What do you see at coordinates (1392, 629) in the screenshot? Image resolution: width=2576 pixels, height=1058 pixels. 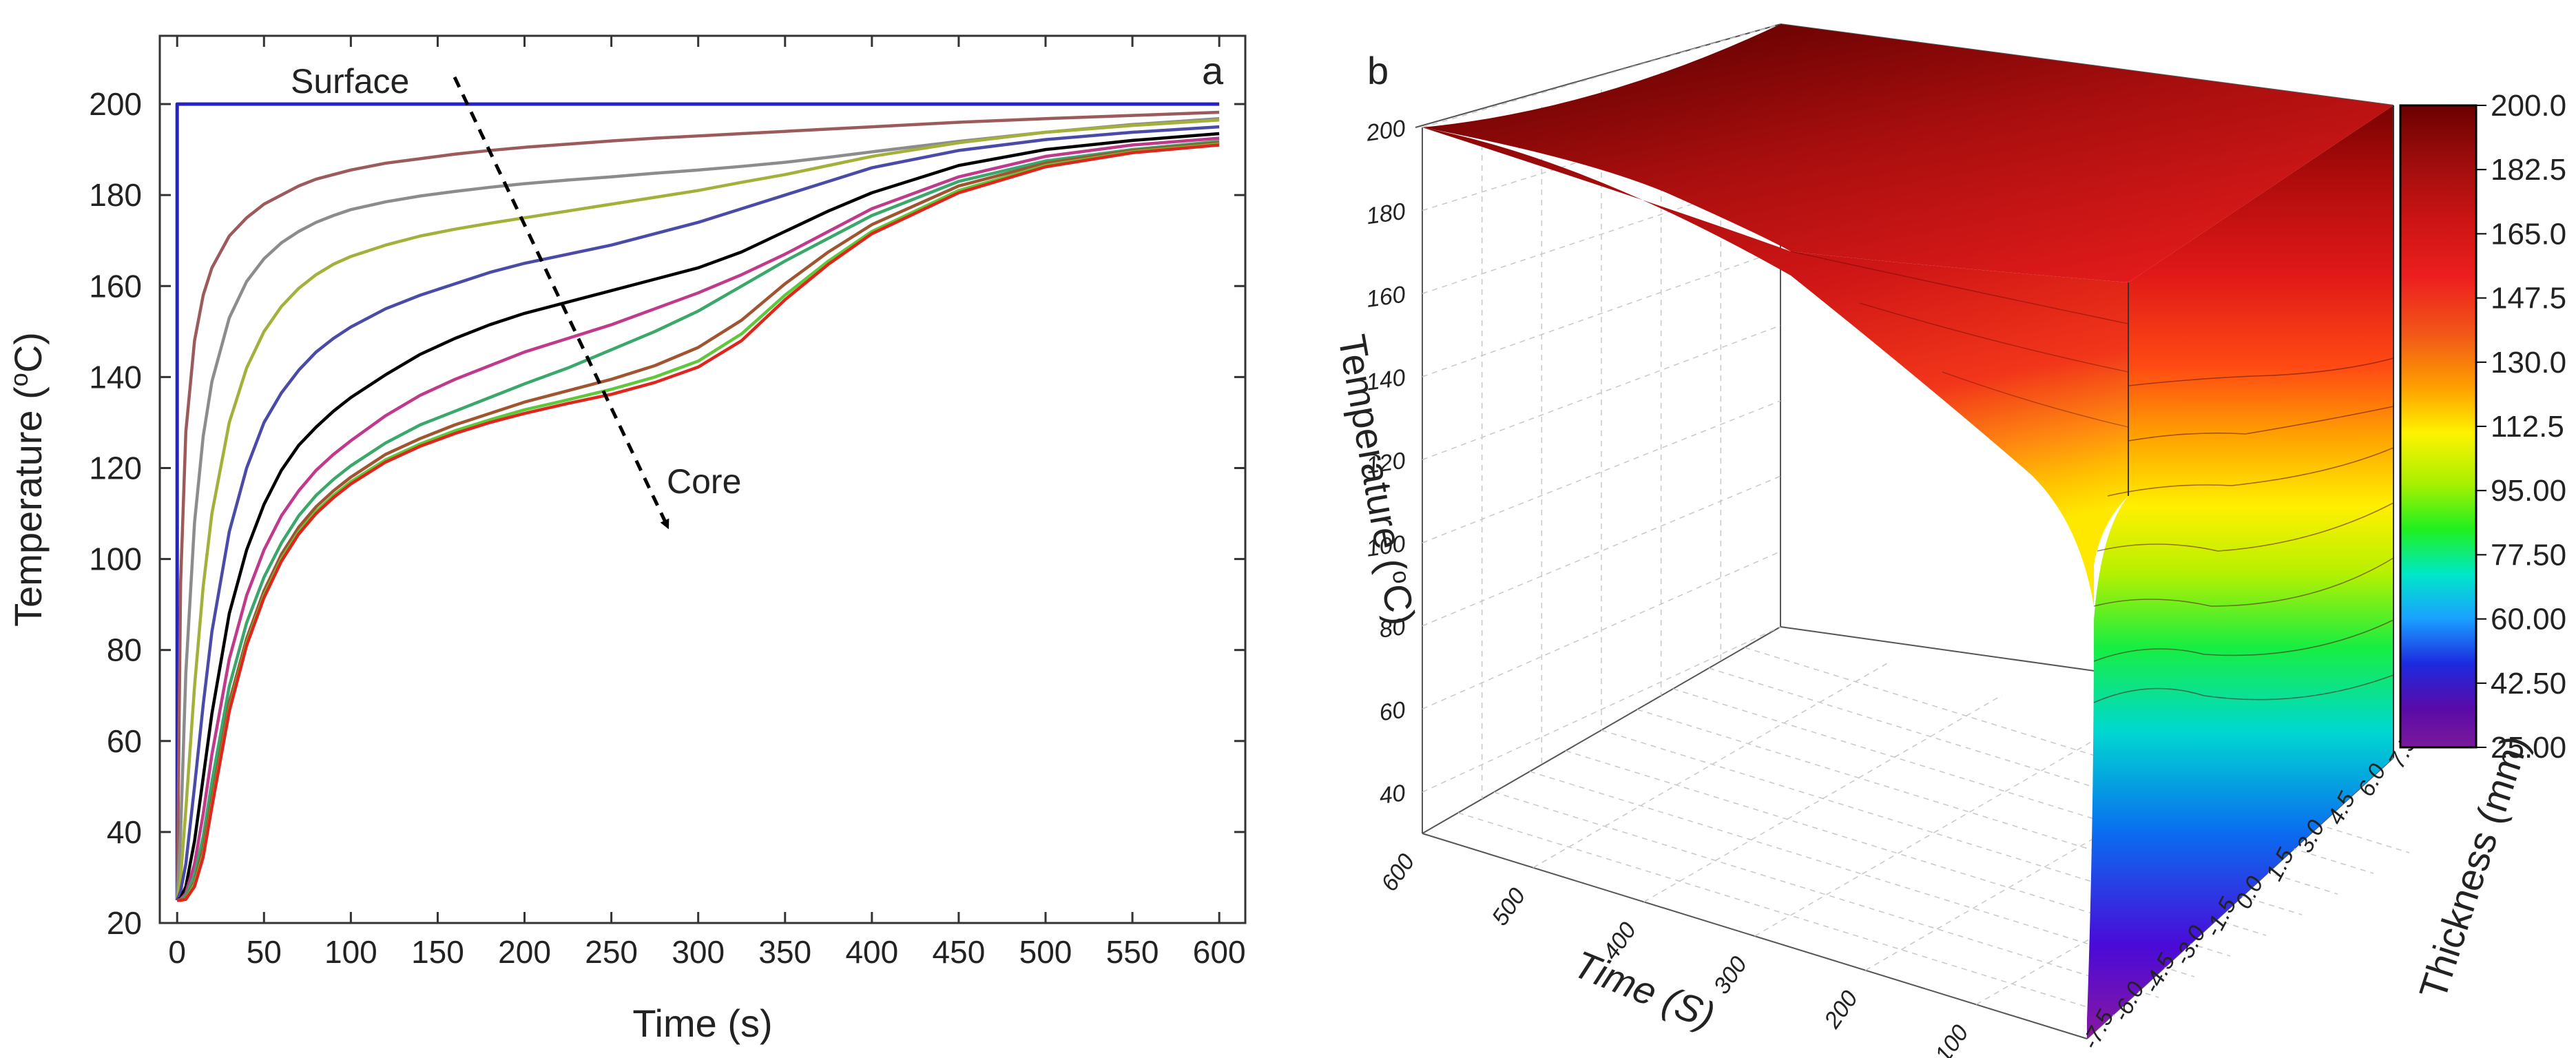 I see `z-tick-label: 80` at bounding box center [1392, 629].